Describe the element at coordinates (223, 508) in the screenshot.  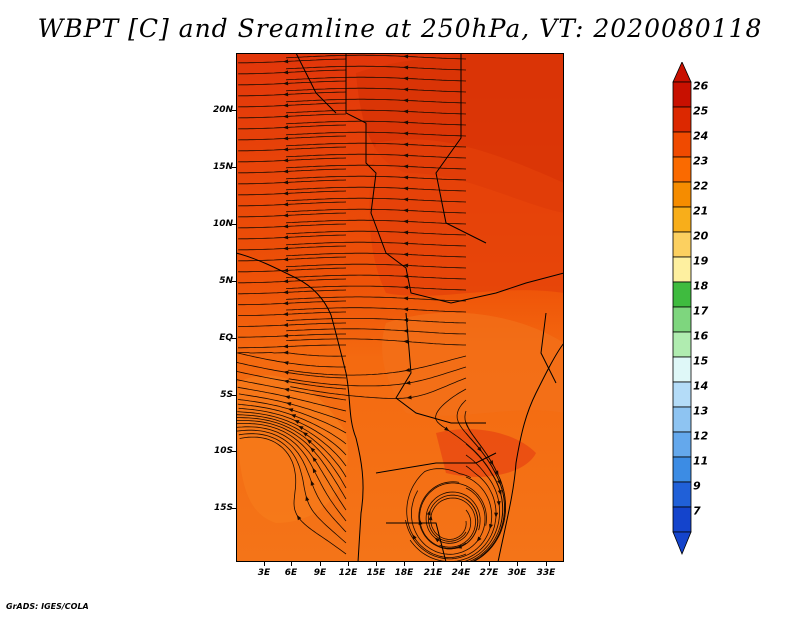
I see `lat-label: 15S` at that location.